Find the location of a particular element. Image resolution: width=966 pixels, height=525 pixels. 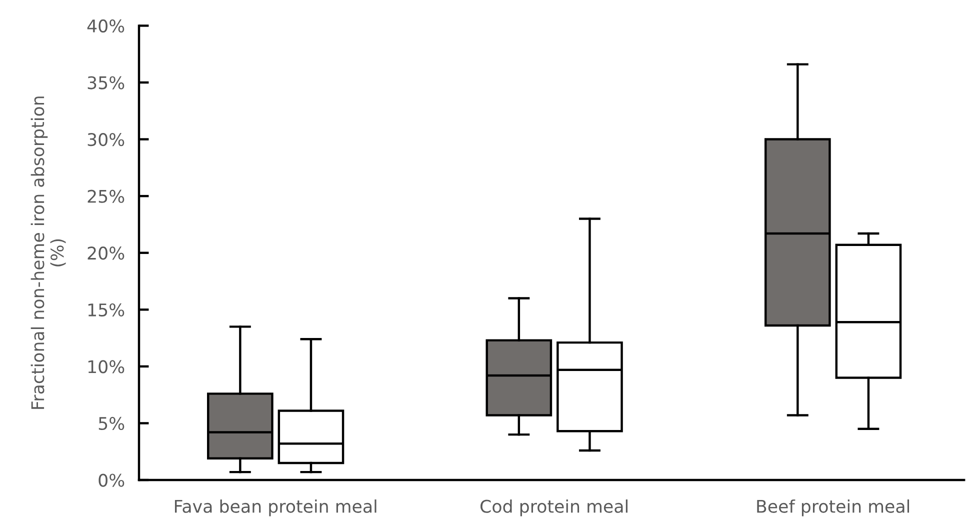

y-tick-label: 10% is located at coordinates (106, 367).